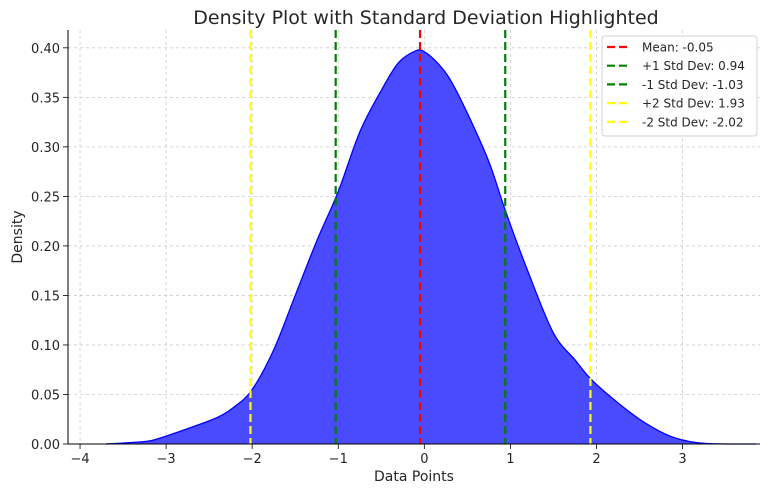 This screenshot has width=768, height=496. Describe the element at coordinates (693, 85) in the screenshot. I see `legend-label: -1 Std Dev: -1.03` at that location.